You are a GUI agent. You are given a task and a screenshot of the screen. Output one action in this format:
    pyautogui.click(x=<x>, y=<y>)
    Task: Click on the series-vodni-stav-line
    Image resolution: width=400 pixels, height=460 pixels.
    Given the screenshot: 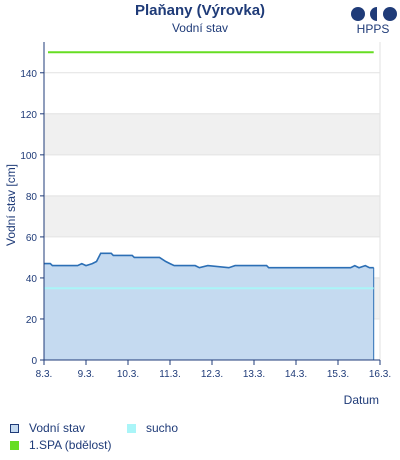 What is the action you would take?
    pyautogui.click(x=209, y=260)
    